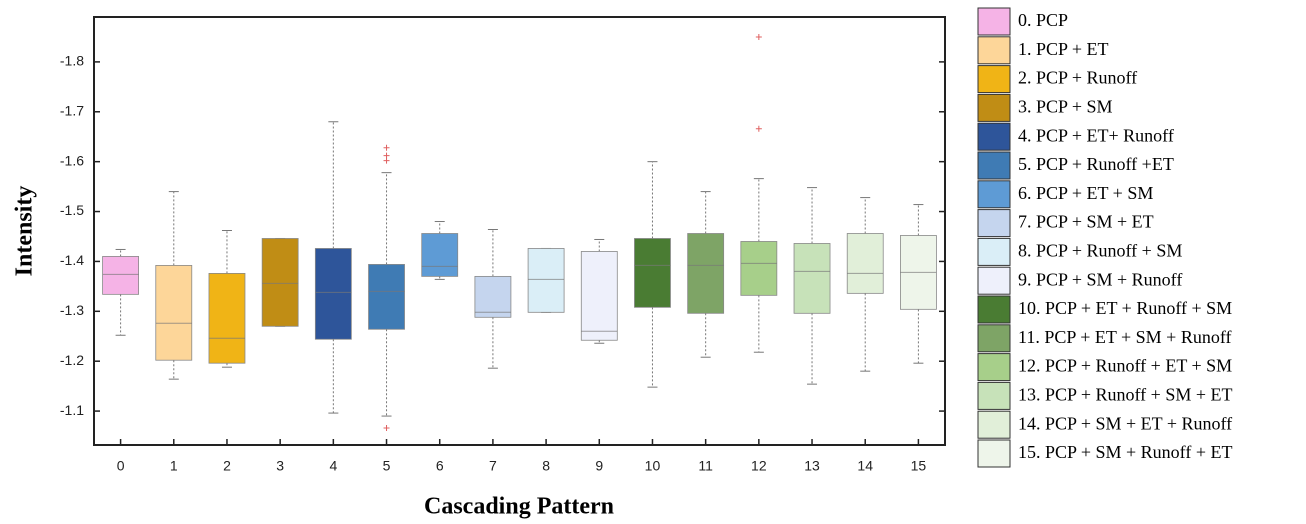  Describe the element at coordinates (1086, 222) in the screenshot. I see `legend-label: 7. PCP + SM + ET` at that location.